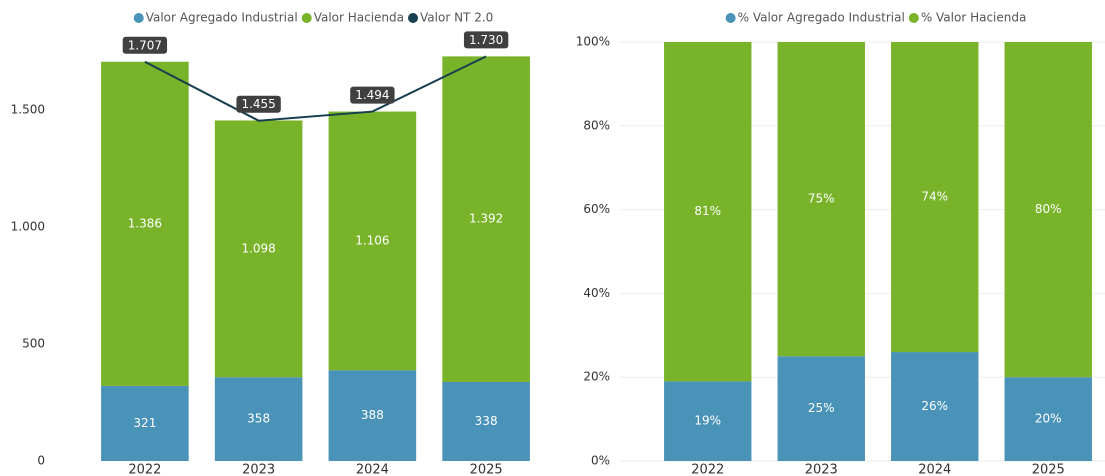 This screenshot has height=476, width=1105. I want to click on data-label: 74%, so click(934, 197).